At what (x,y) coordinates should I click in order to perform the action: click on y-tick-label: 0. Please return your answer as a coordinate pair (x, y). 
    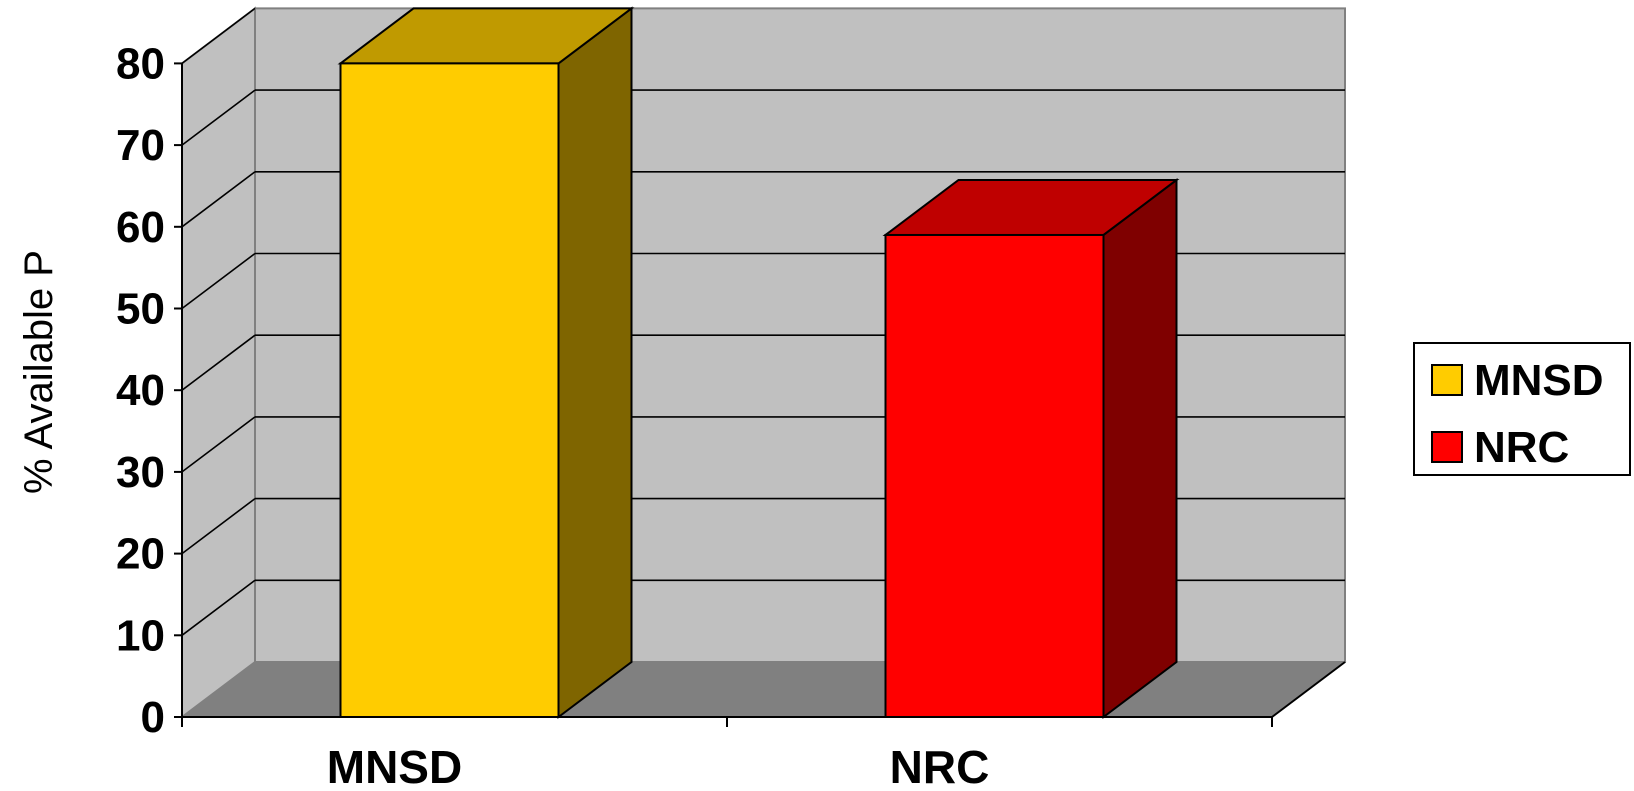
    Looking at the image, I should click on (153, 717).